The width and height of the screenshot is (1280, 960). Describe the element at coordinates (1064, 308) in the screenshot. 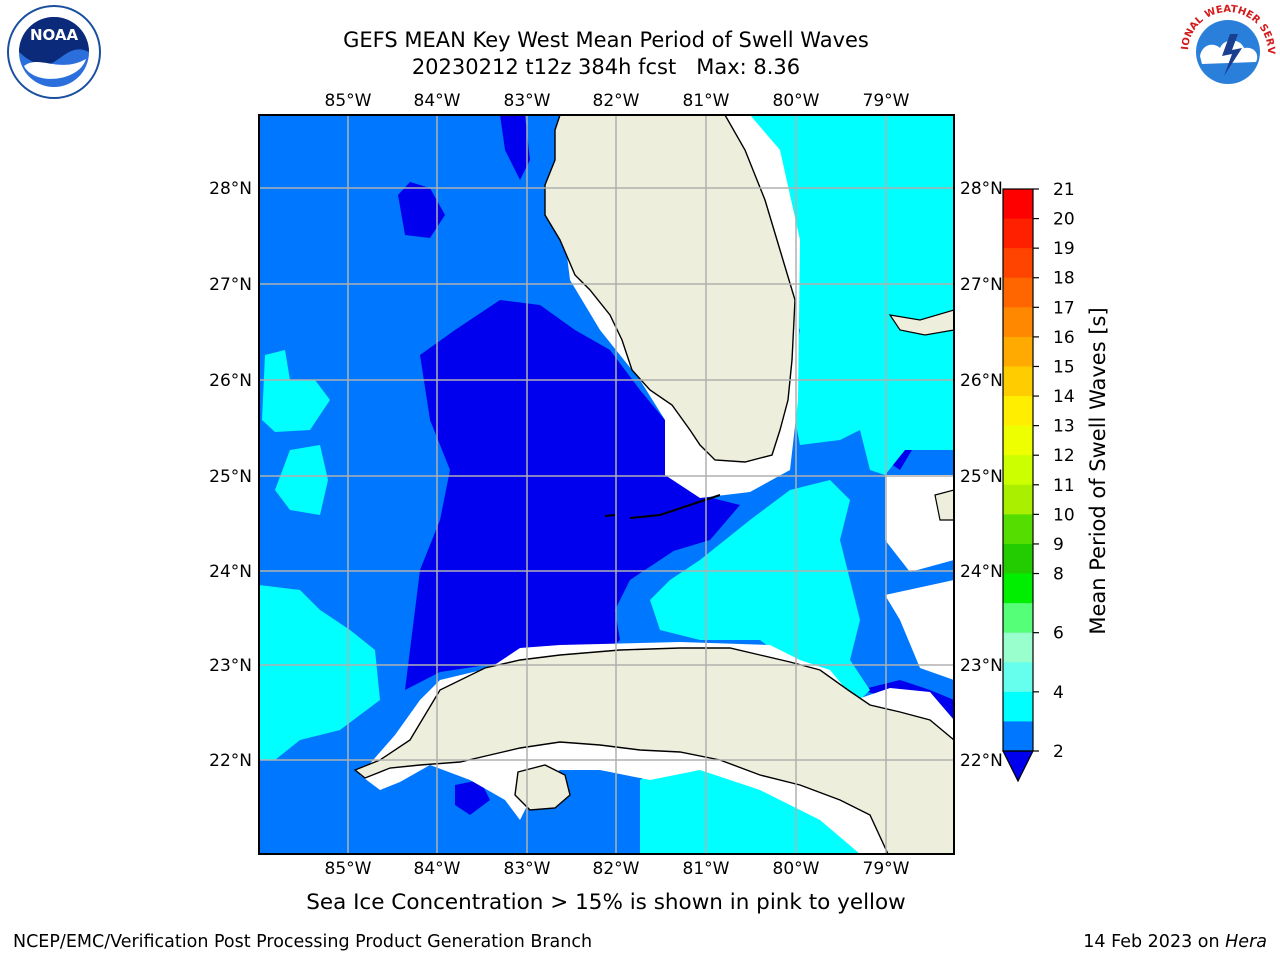

I see `colorbar-tick-label: 17` at that location.